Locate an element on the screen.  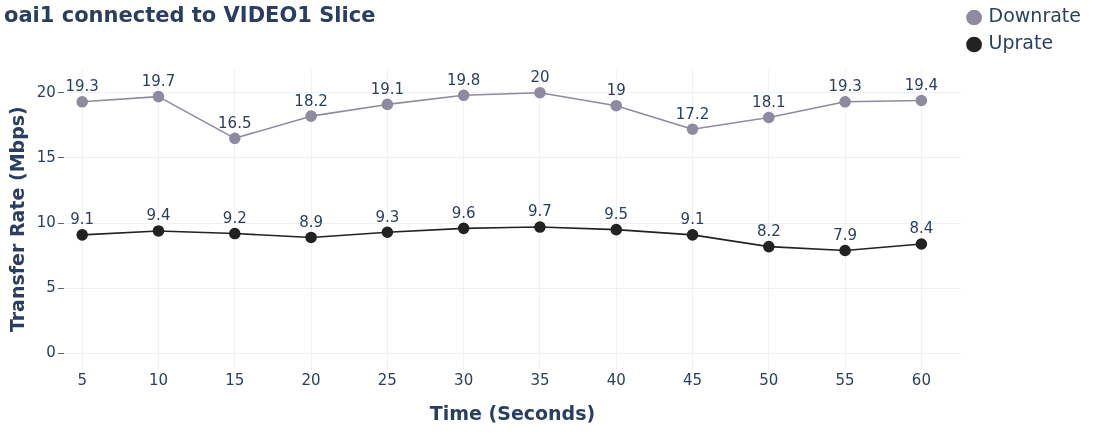
data-label: 18.1 is located at coordinates (769, 101).